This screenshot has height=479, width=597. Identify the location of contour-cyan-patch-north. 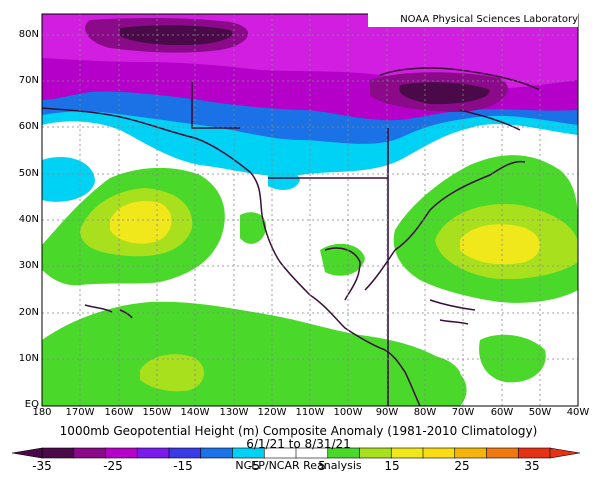
(351, 156).